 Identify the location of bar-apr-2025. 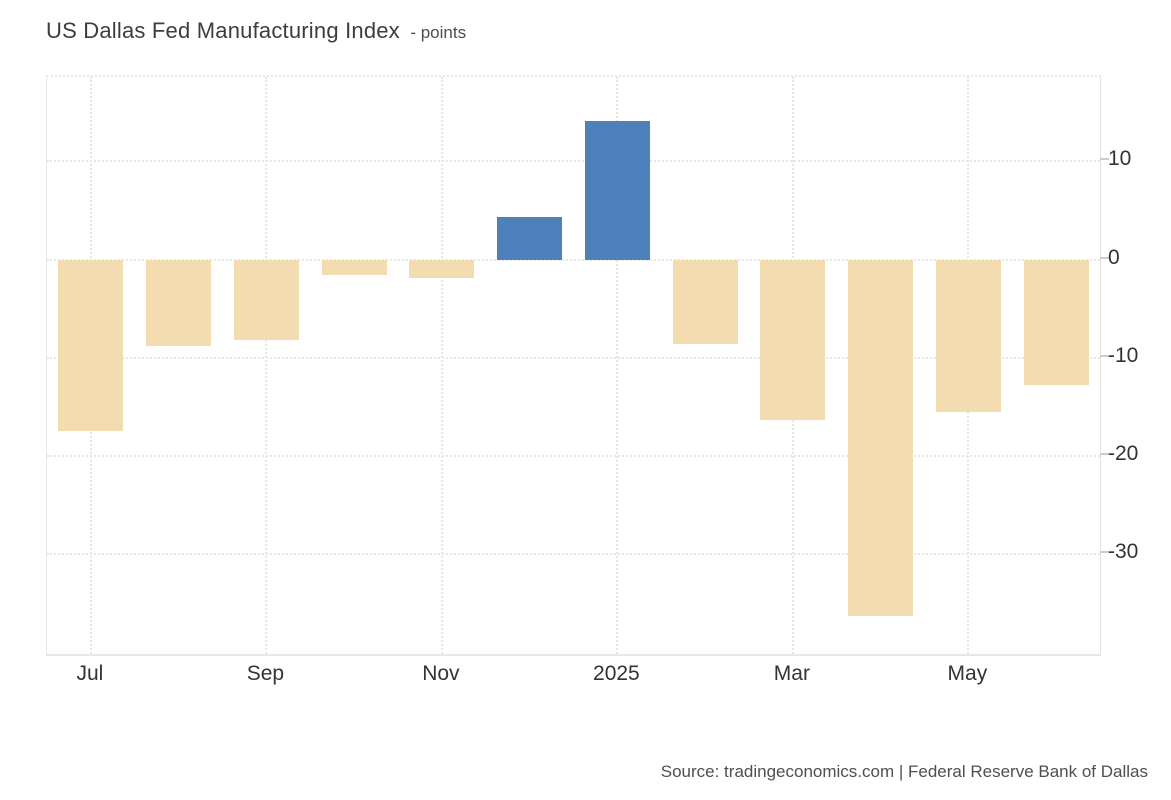
(881, 437).